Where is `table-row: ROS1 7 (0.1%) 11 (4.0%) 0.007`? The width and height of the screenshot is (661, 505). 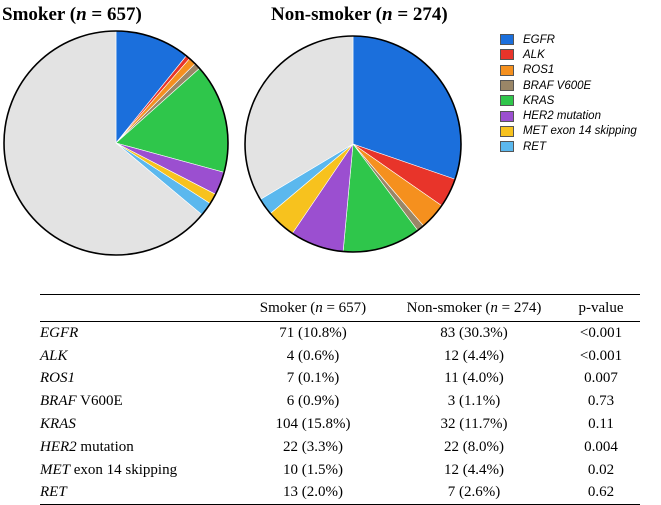 table-row: ROS1 7 (0.1%) 11 (4.0%) 0.007 is located at coordinates (340, 379).